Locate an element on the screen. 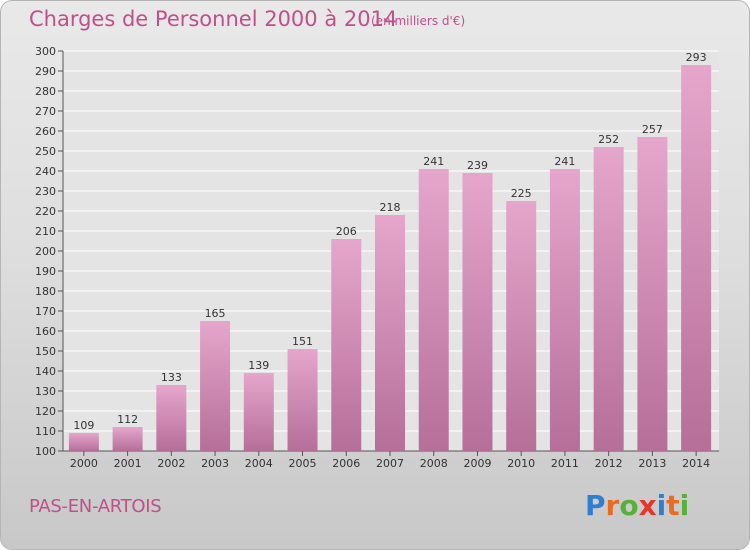  logo-letter: r is located at coordinates (612, 505).